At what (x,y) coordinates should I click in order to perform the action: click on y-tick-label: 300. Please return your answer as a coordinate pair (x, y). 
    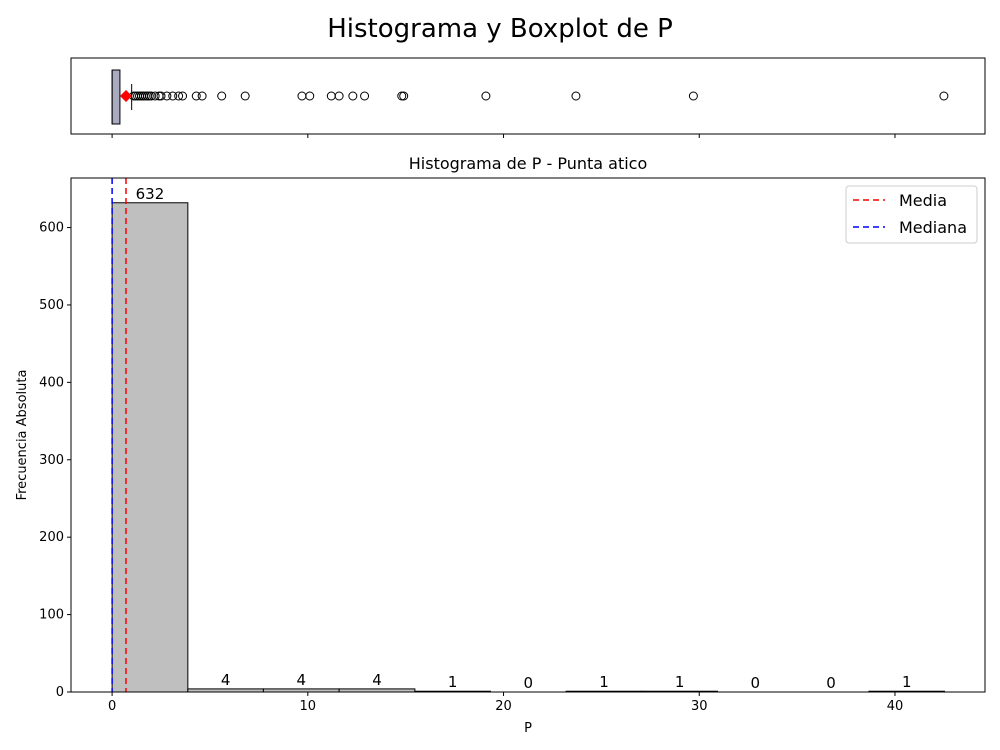
    Looking at the image, I should click on (51, 460).